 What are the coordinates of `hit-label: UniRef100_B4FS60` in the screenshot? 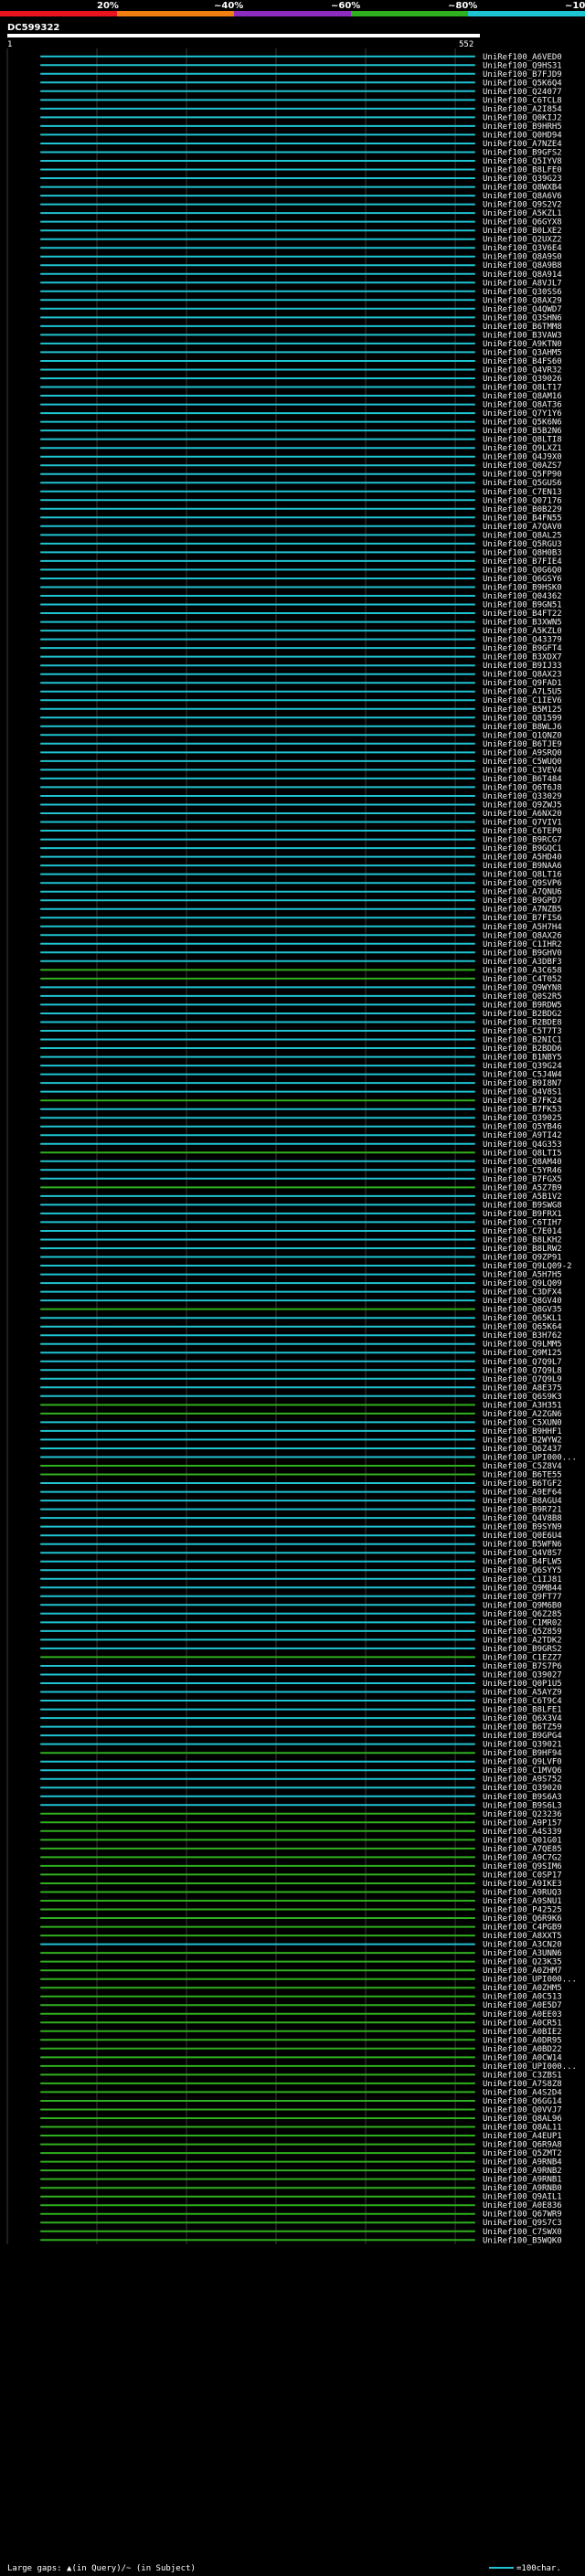 It's located at (522, 361).